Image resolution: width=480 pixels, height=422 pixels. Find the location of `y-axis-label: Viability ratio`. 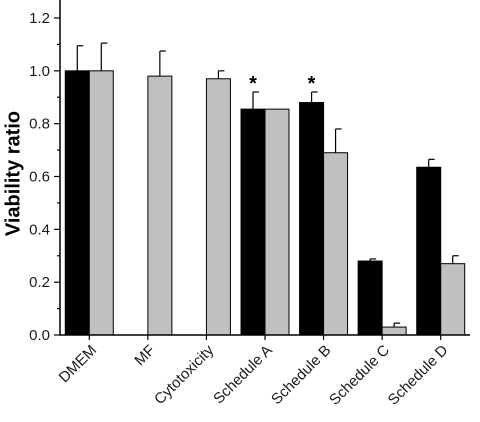

y-axis-label: Viability ratio is located at coordinates (13, 173).